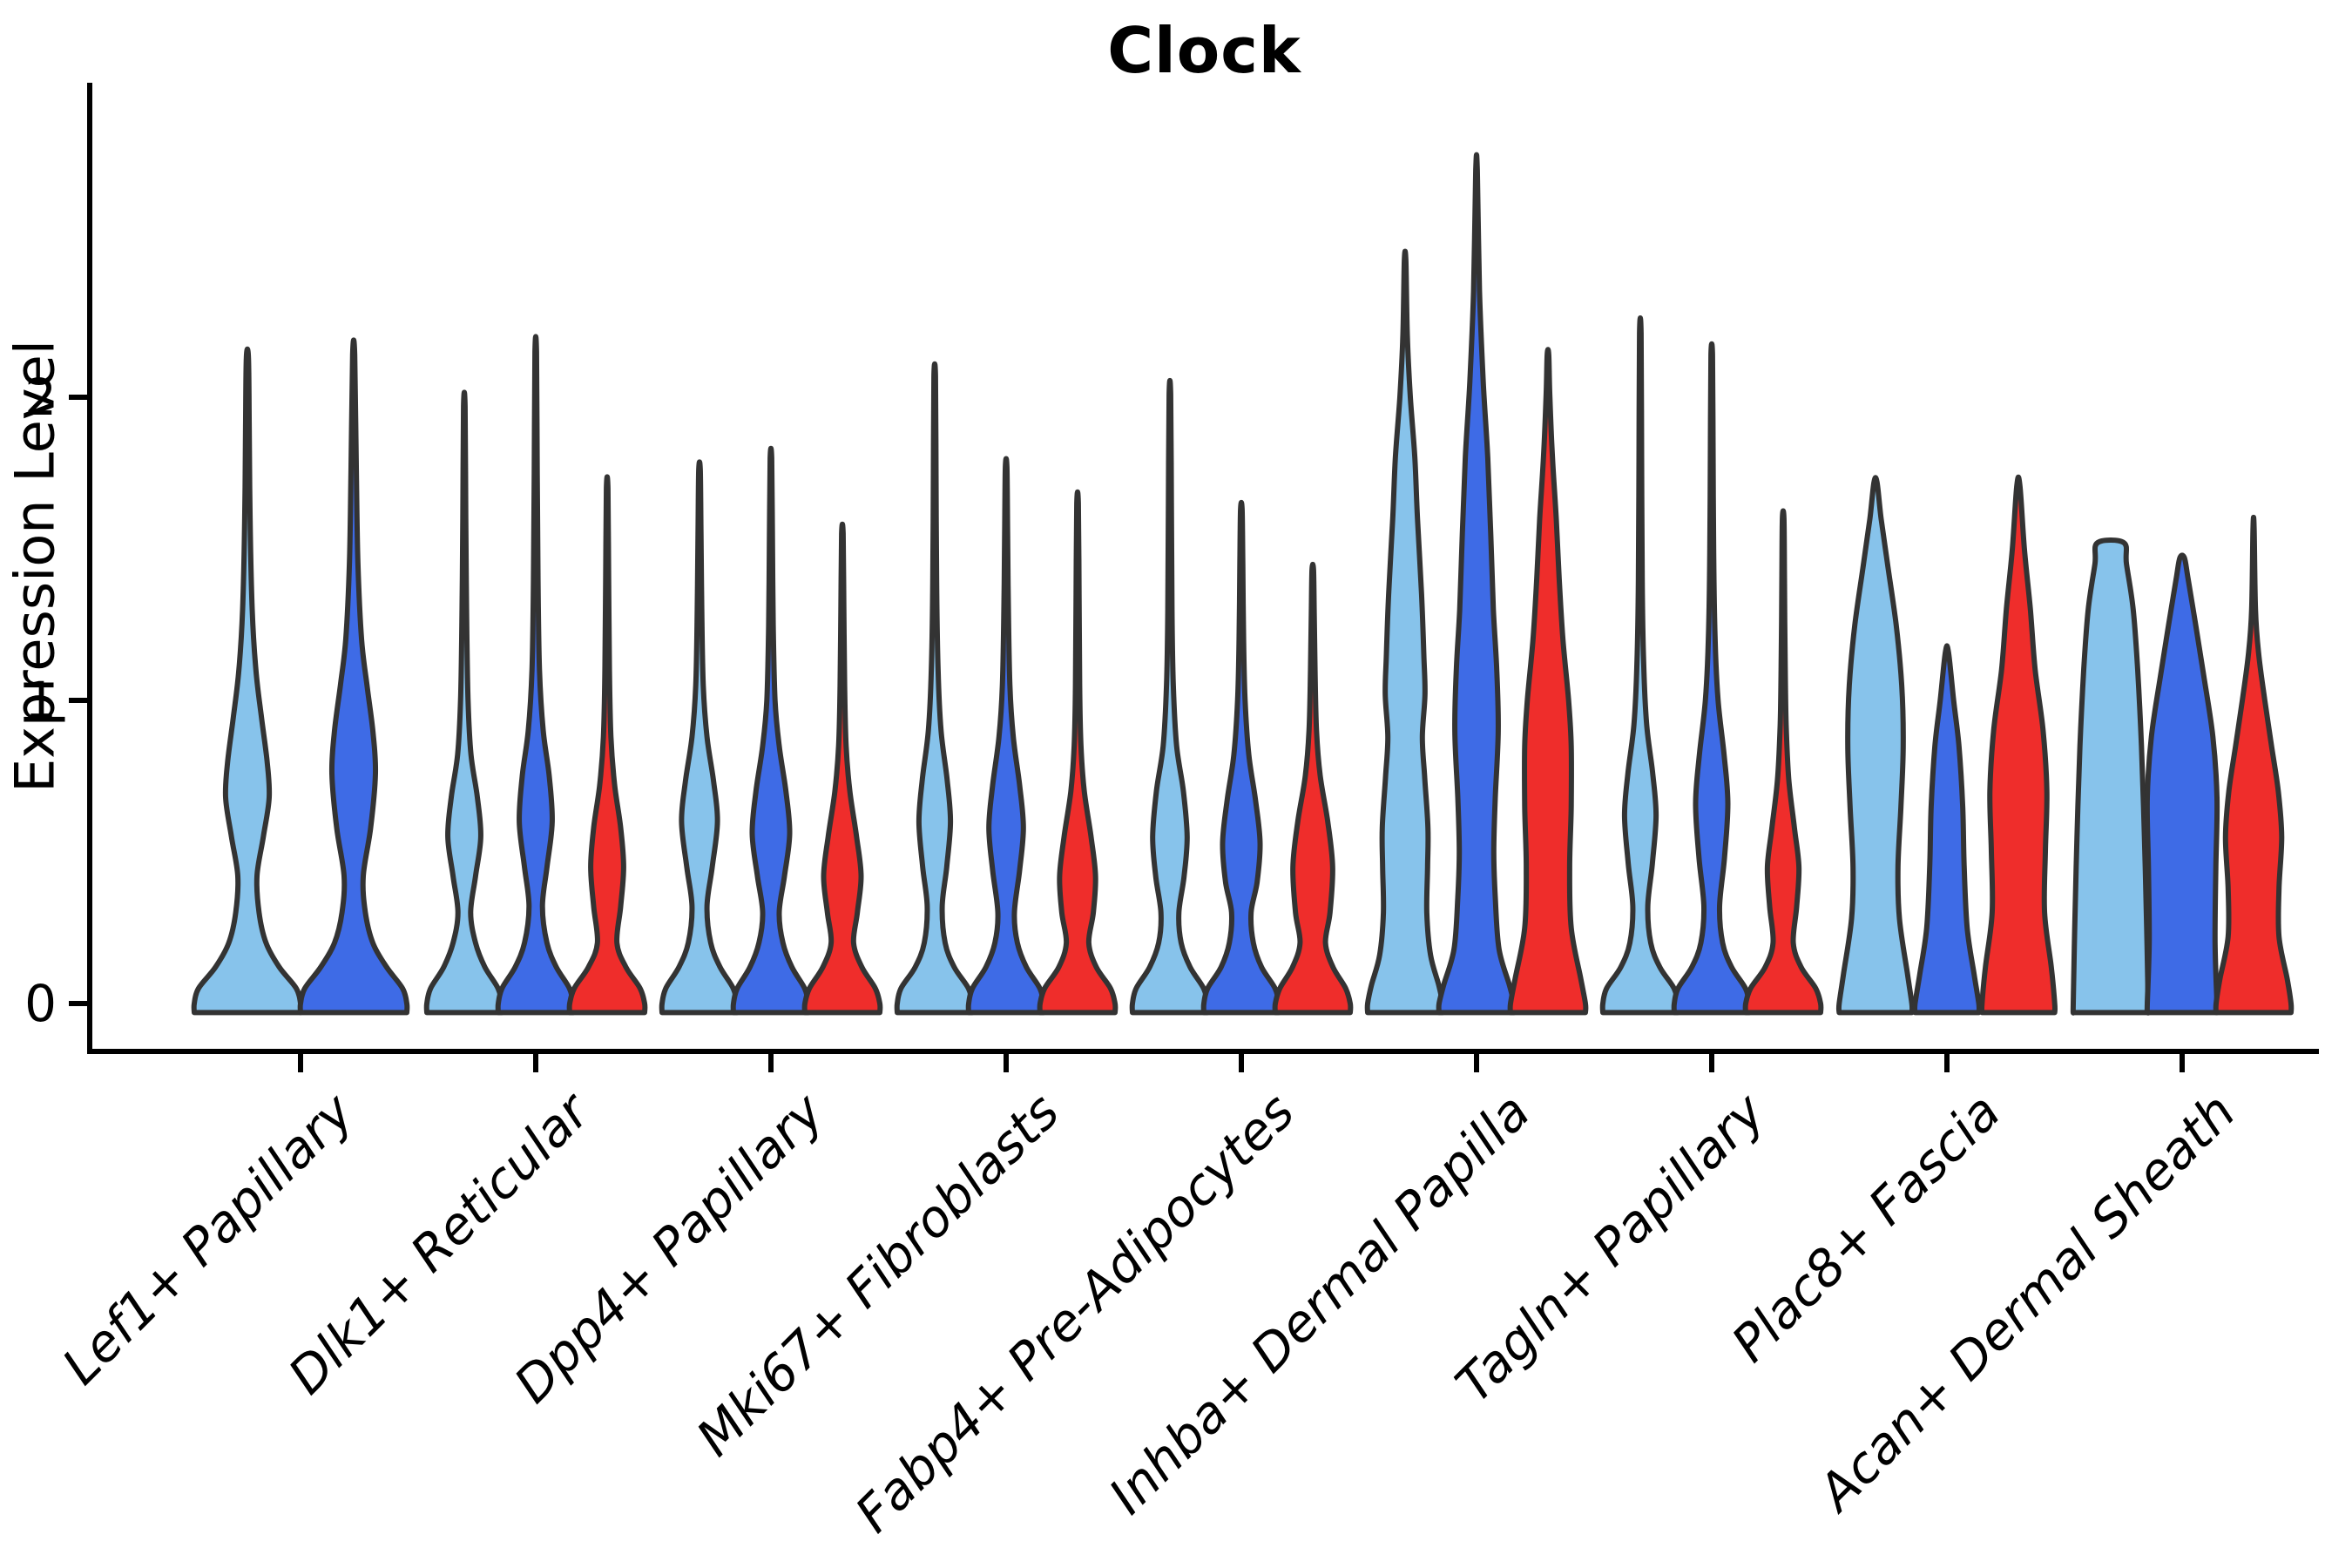  Describe the element at coordinates (40, 1004) in the screenshot. I see `y-tick-label: 0` at that location.